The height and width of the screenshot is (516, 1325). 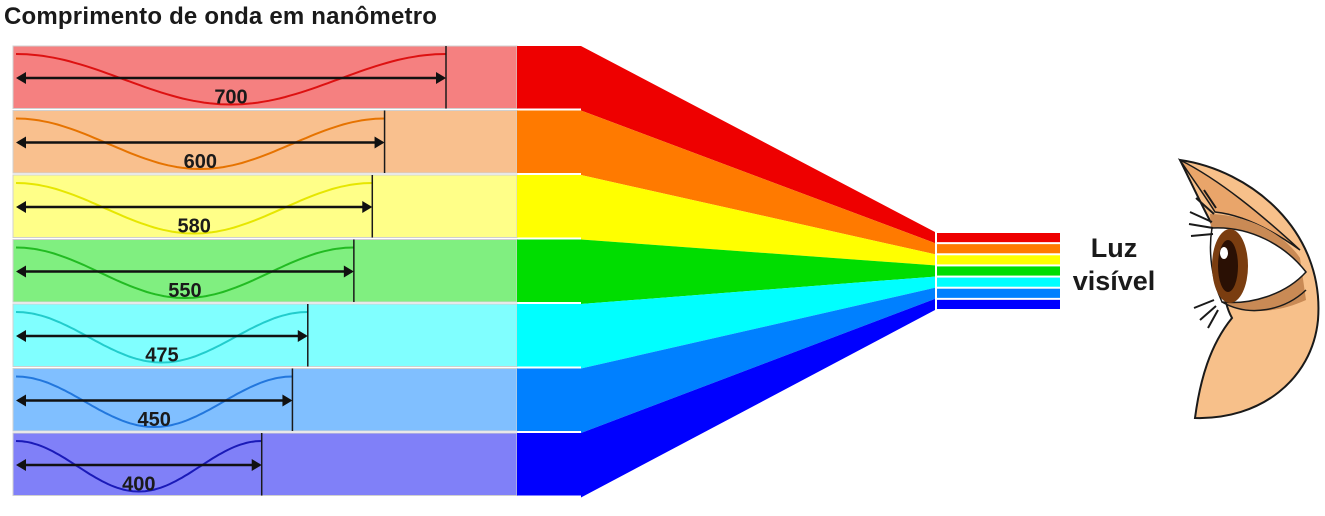 I want to click on band-550: 550, so click(x=536, y=271).